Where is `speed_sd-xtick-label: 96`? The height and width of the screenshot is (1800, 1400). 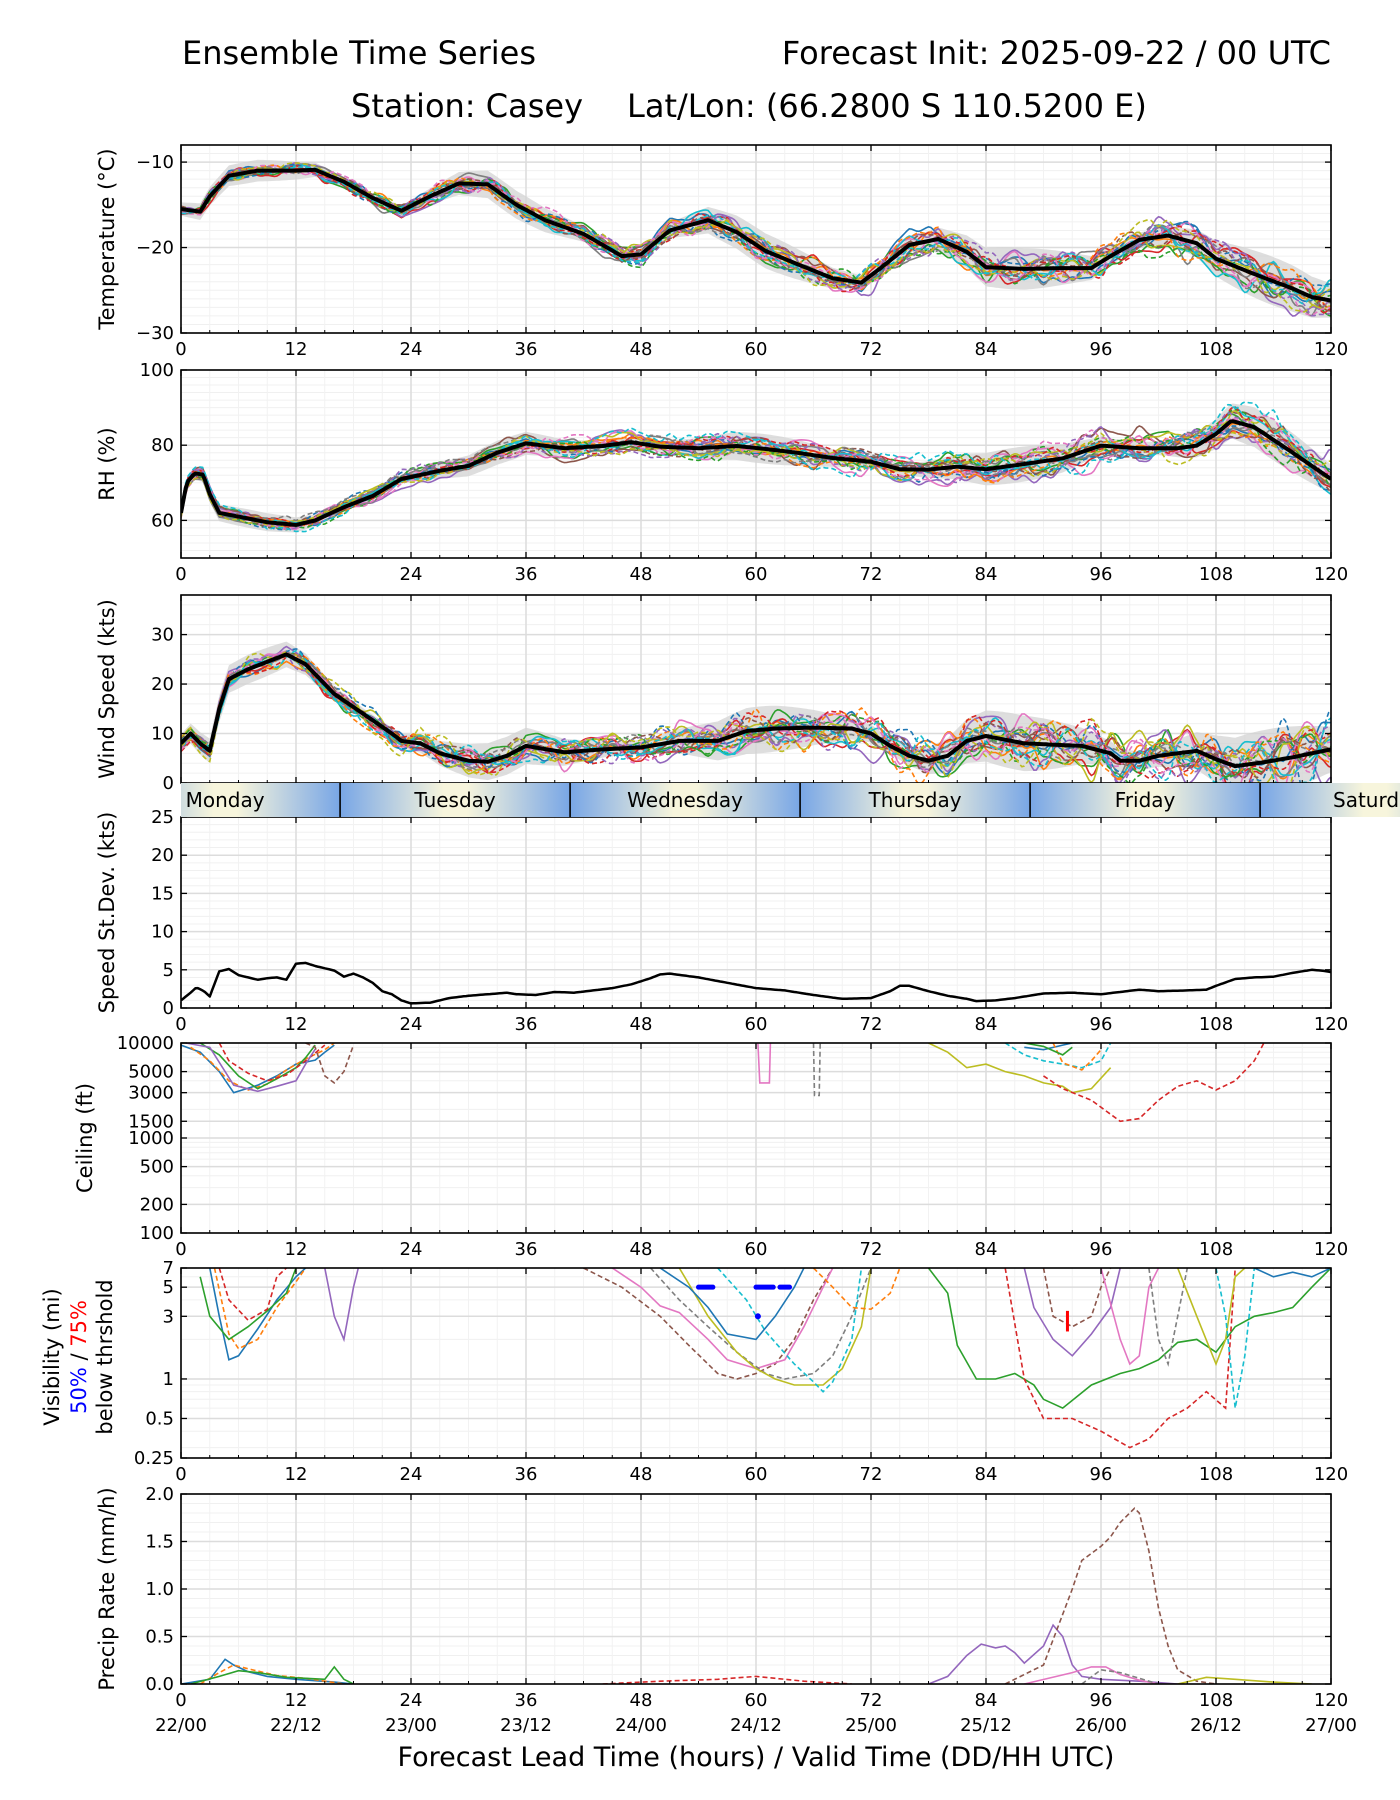 speed_sd-xtick-label: 96 is located at coordinates (1101, 1024).